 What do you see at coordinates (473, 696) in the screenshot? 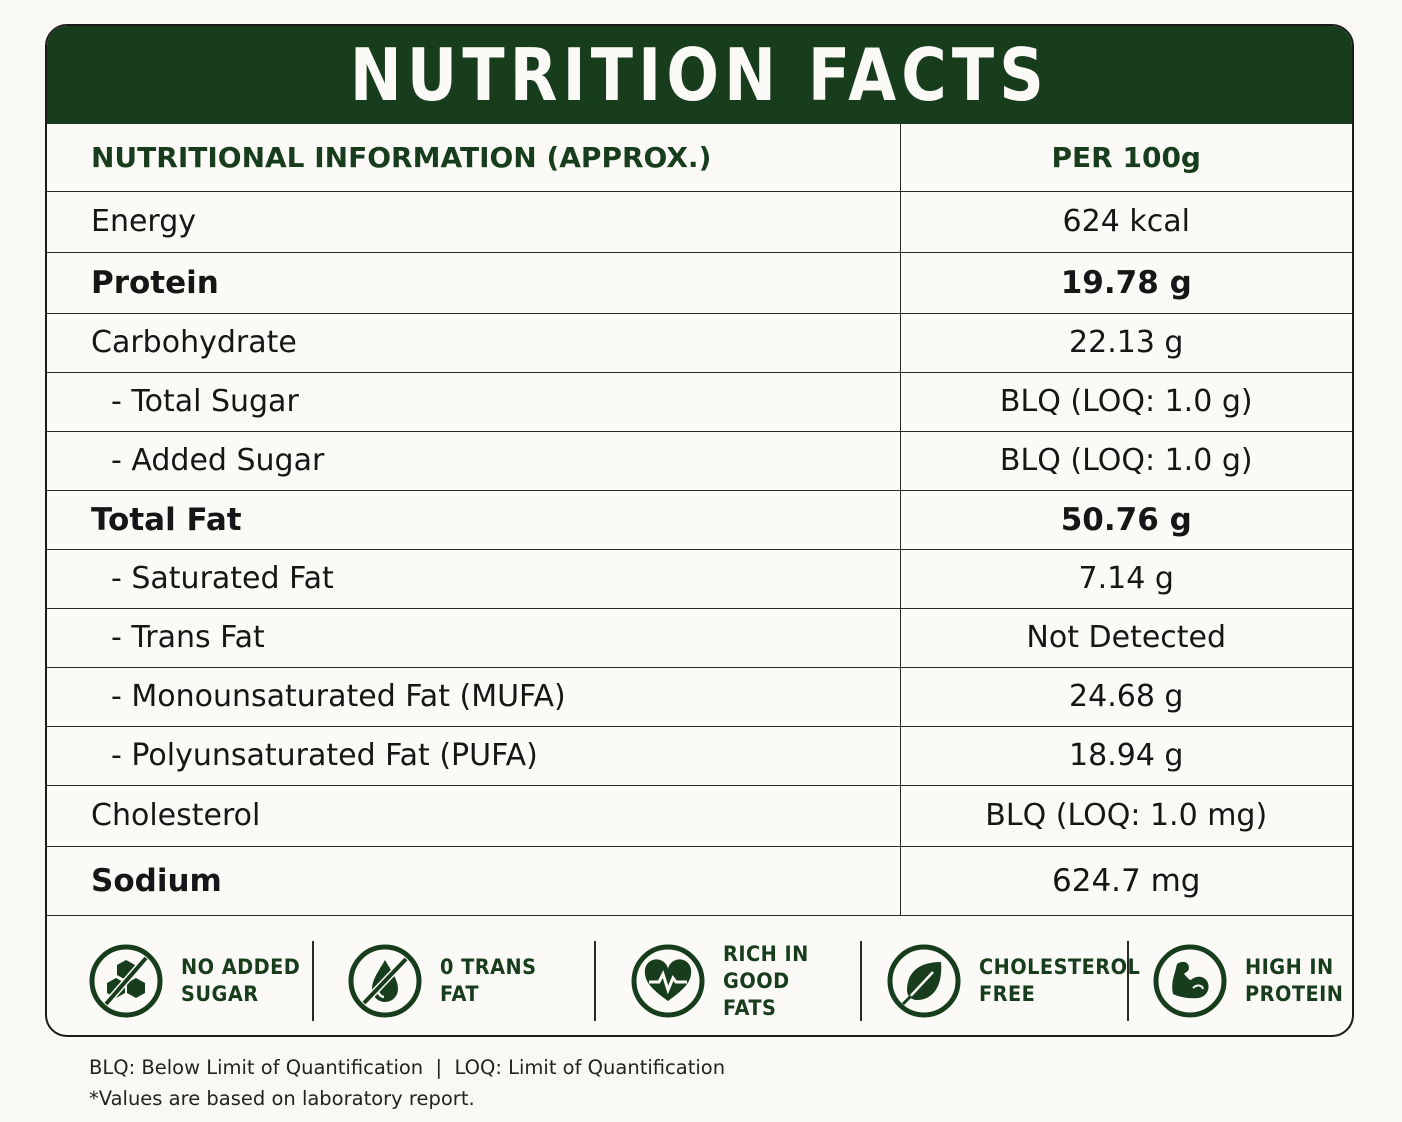
I see `row-name: - Monounsaturated Fat (MUFA)` at bounding box center [473, 696].